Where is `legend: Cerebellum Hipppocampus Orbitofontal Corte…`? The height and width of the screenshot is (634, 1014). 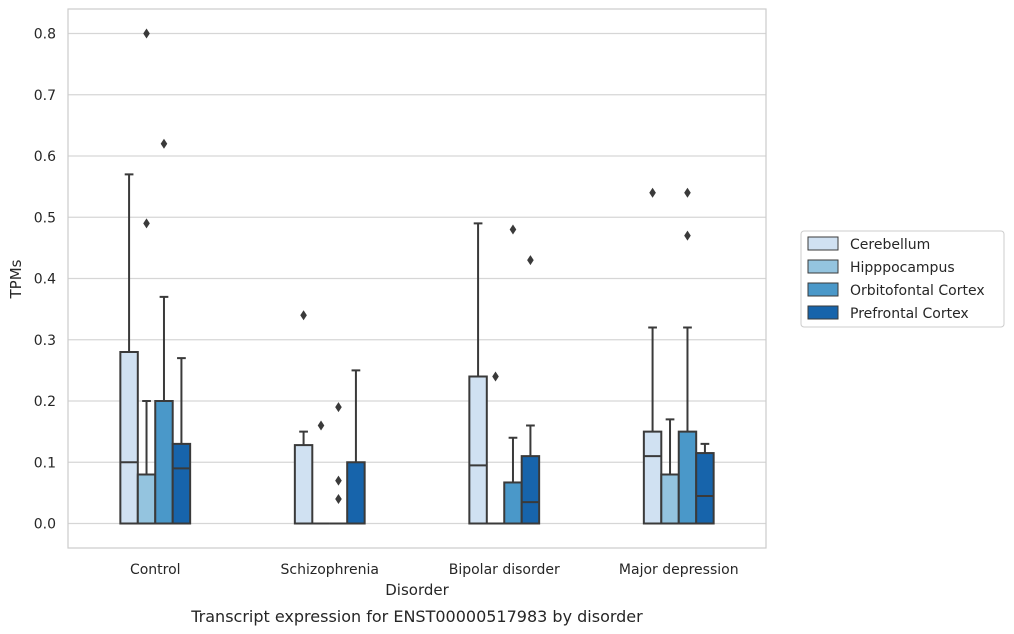 legend: Cerebellum Hipppocampus Orbitofontal Corte… is located at coordinates (902, 279).